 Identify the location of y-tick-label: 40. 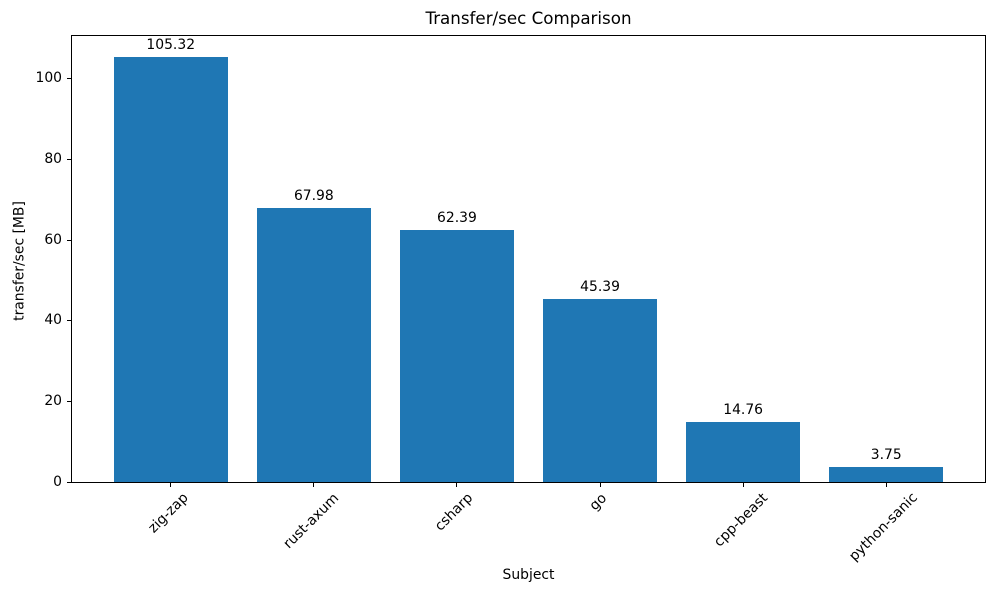
(53, 320).